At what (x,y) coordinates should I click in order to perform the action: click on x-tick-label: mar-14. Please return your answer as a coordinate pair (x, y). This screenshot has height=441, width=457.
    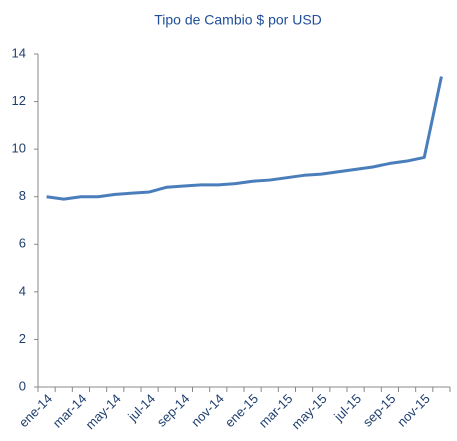
    Looking at the image, I should click on (70, 411).